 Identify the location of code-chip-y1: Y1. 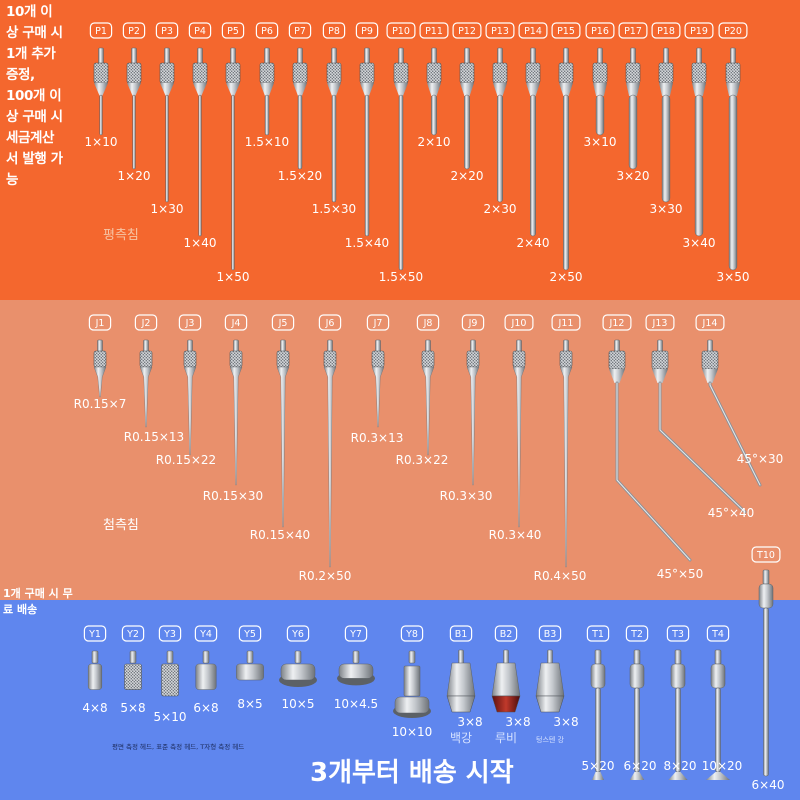
(95, 633).